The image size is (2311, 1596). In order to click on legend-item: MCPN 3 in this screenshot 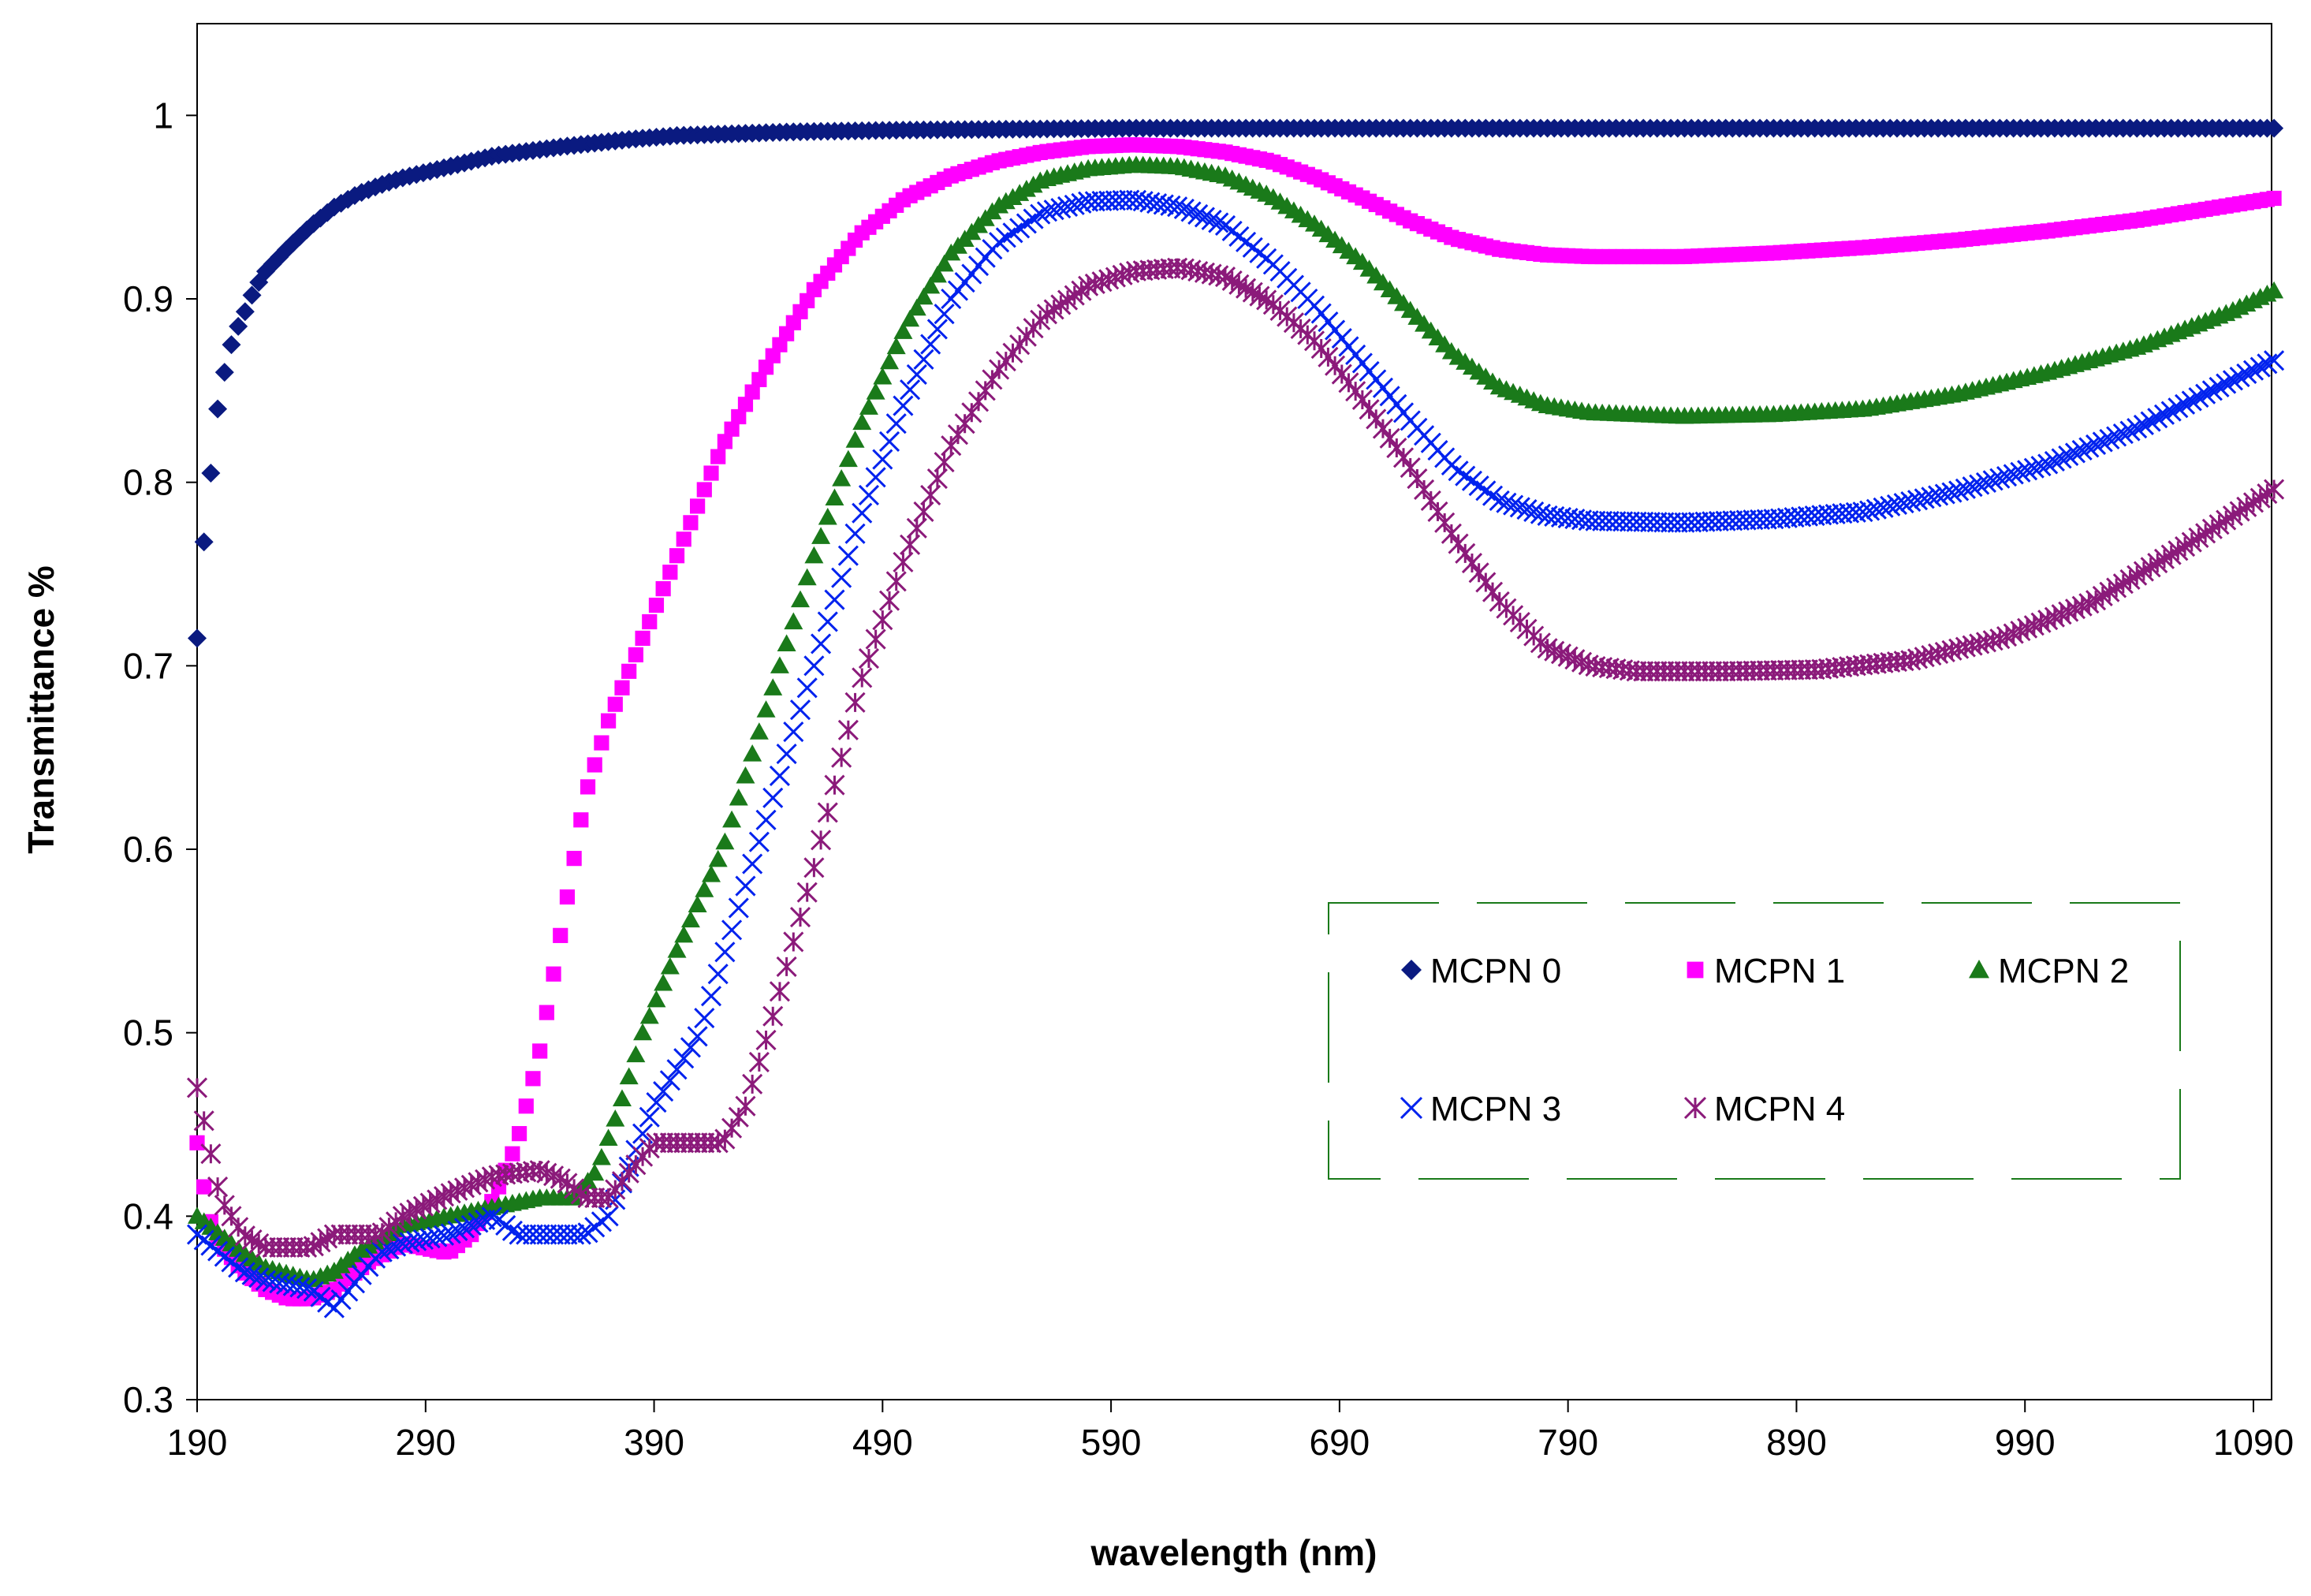, I will do `click(1480, 1109)`.